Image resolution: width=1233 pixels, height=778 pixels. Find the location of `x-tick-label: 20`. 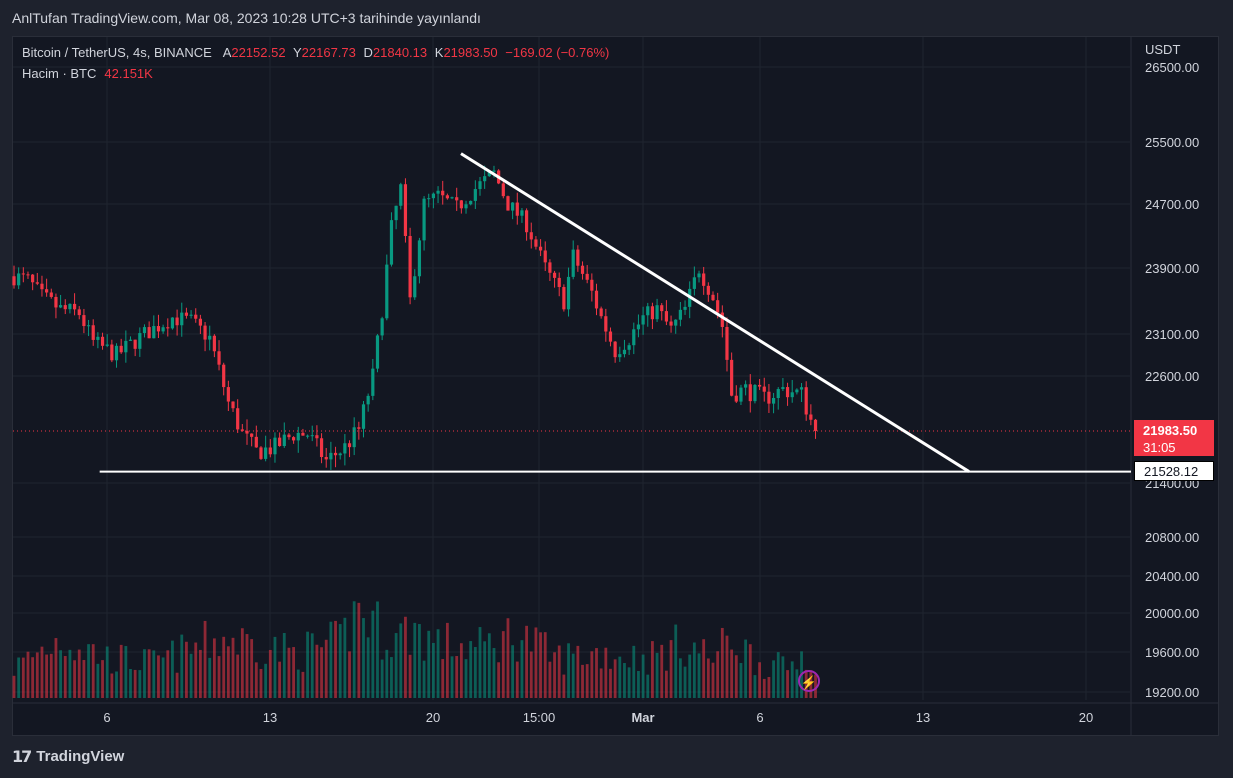

x-tick-label: 20 is located at coordinates (1086, 717).